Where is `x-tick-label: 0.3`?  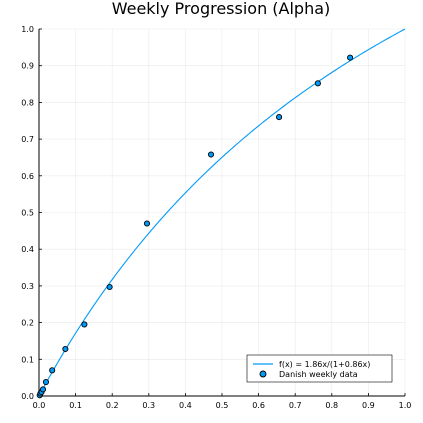
x-tick-label: 0.3 is located at coordinates (148, 405).